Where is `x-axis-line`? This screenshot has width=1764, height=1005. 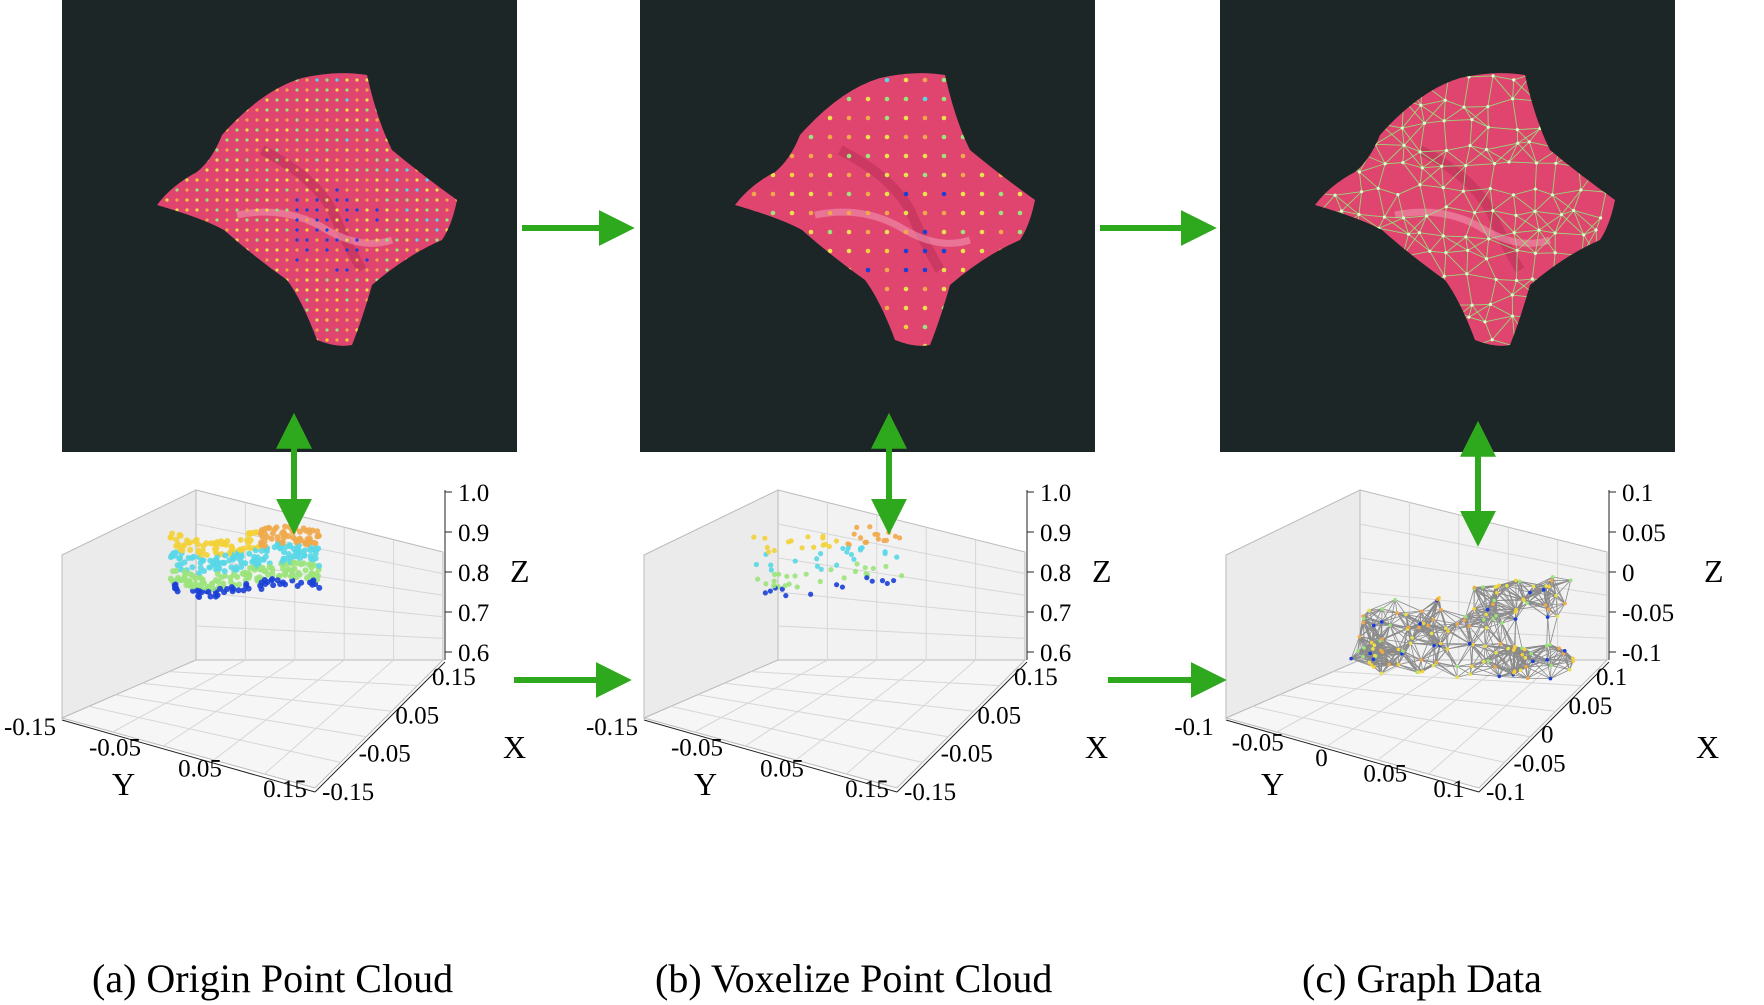
x-axis-line is located at coordinates (1544, 727).